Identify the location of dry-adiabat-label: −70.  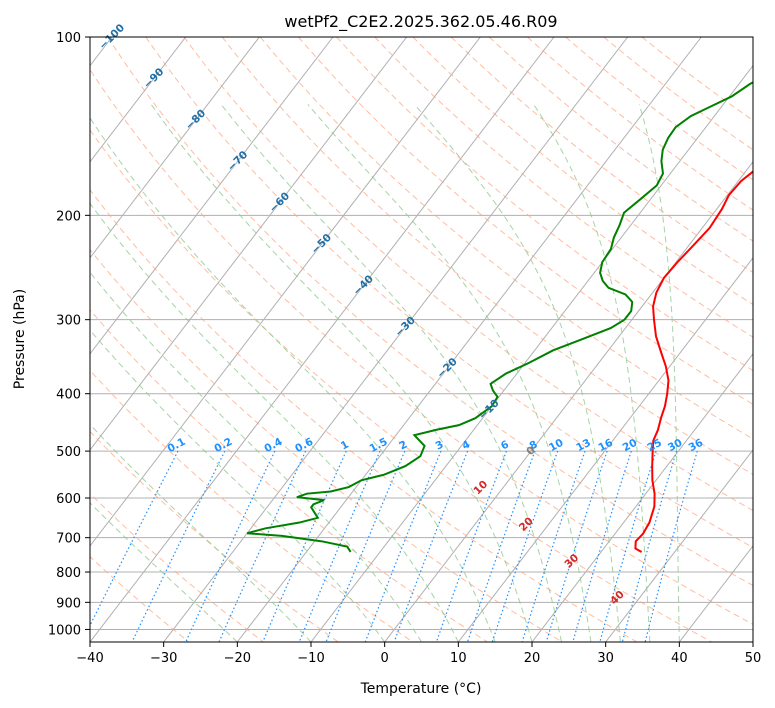
(237, 161).